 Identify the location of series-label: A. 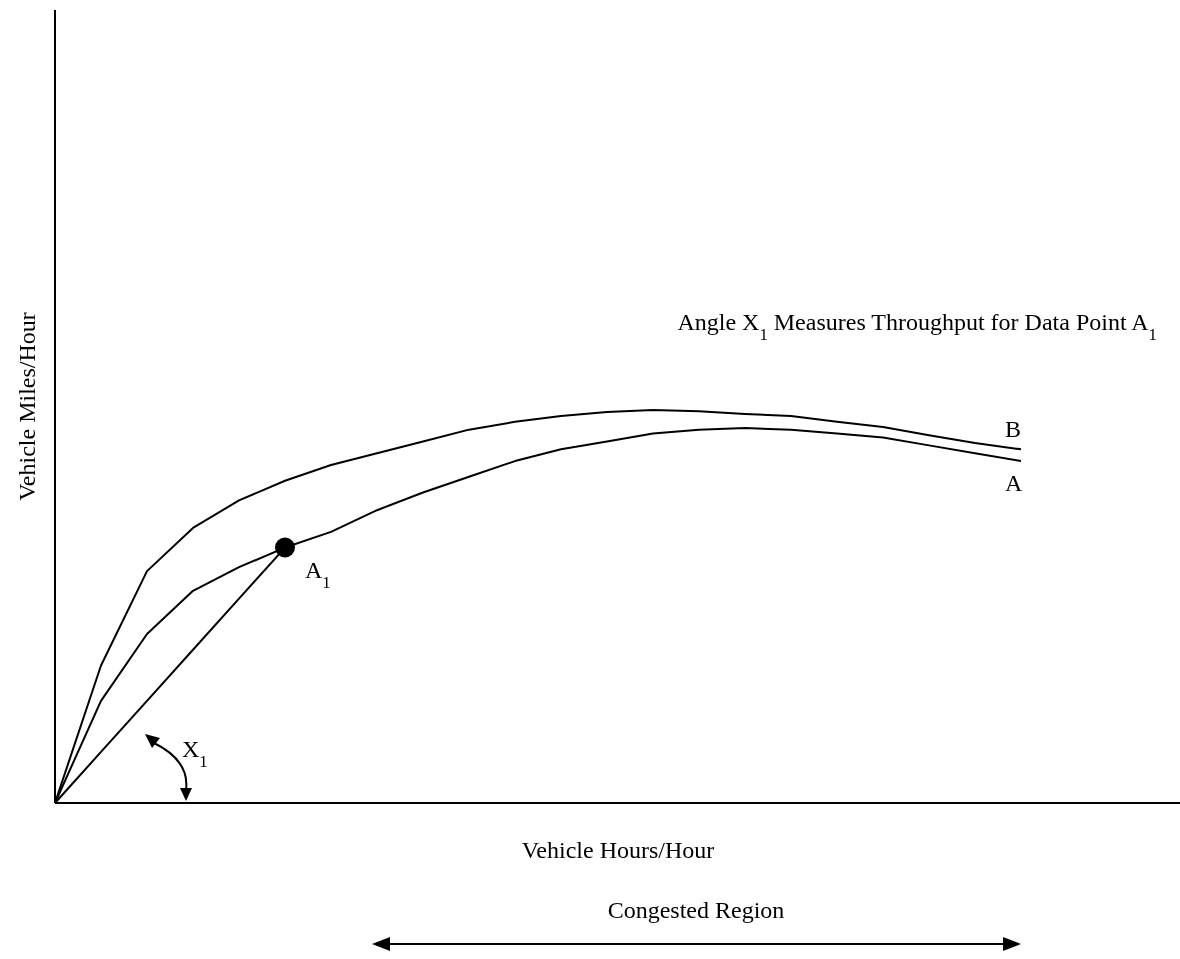
(1014, 483).